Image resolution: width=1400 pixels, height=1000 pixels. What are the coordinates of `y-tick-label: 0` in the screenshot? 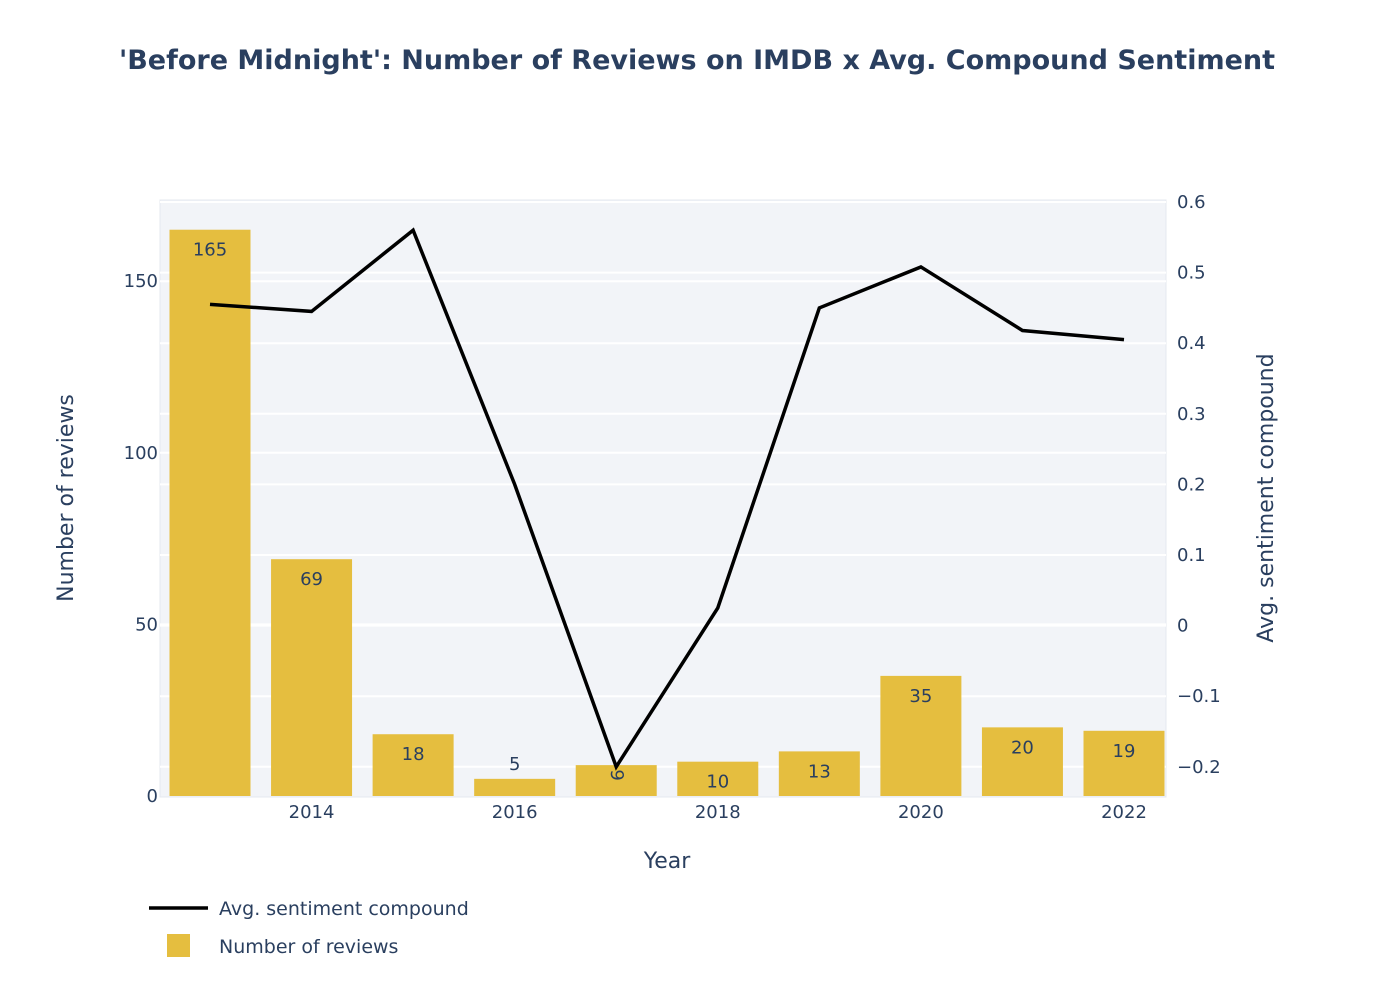 It's located at (152, 796).